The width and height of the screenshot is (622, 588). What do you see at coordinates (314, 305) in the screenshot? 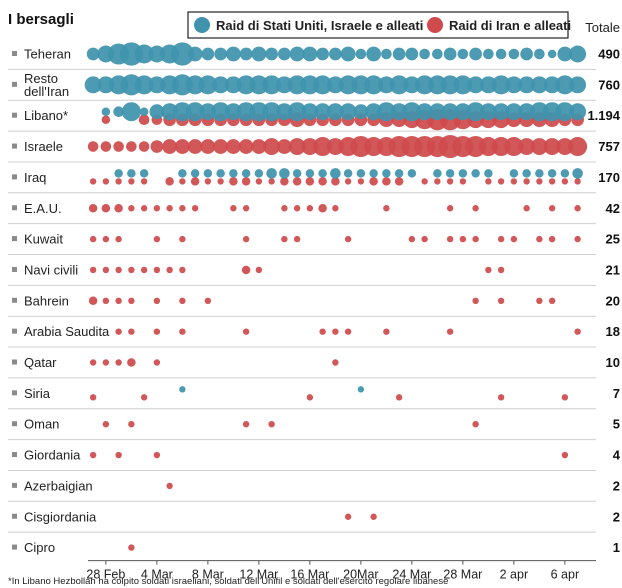
I see `chart-row: Bahrein 20` at bounding box center [314, 305].